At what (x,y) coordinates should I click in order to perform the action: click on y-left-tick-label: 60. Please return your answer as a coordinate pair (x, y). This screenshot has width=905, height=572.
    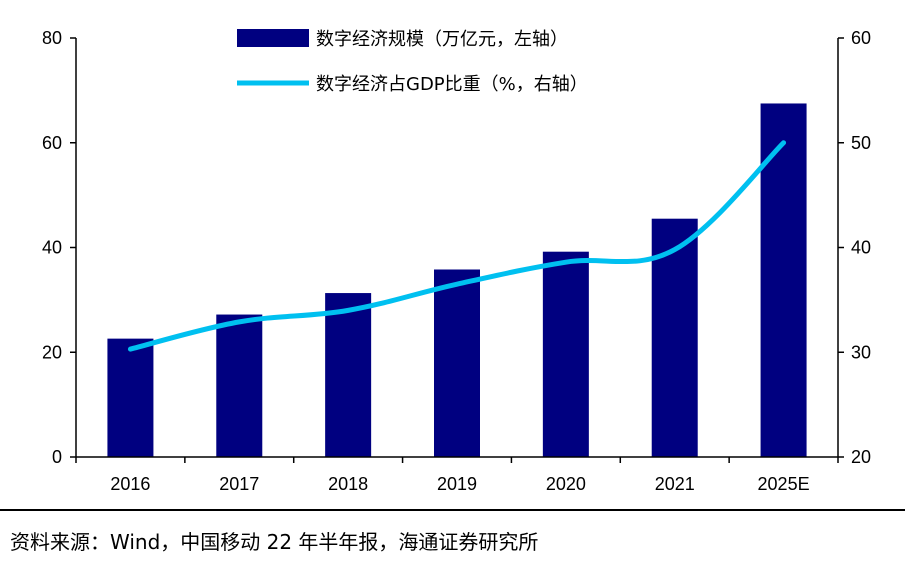
    Looking at the image, I should click on (52, 143).